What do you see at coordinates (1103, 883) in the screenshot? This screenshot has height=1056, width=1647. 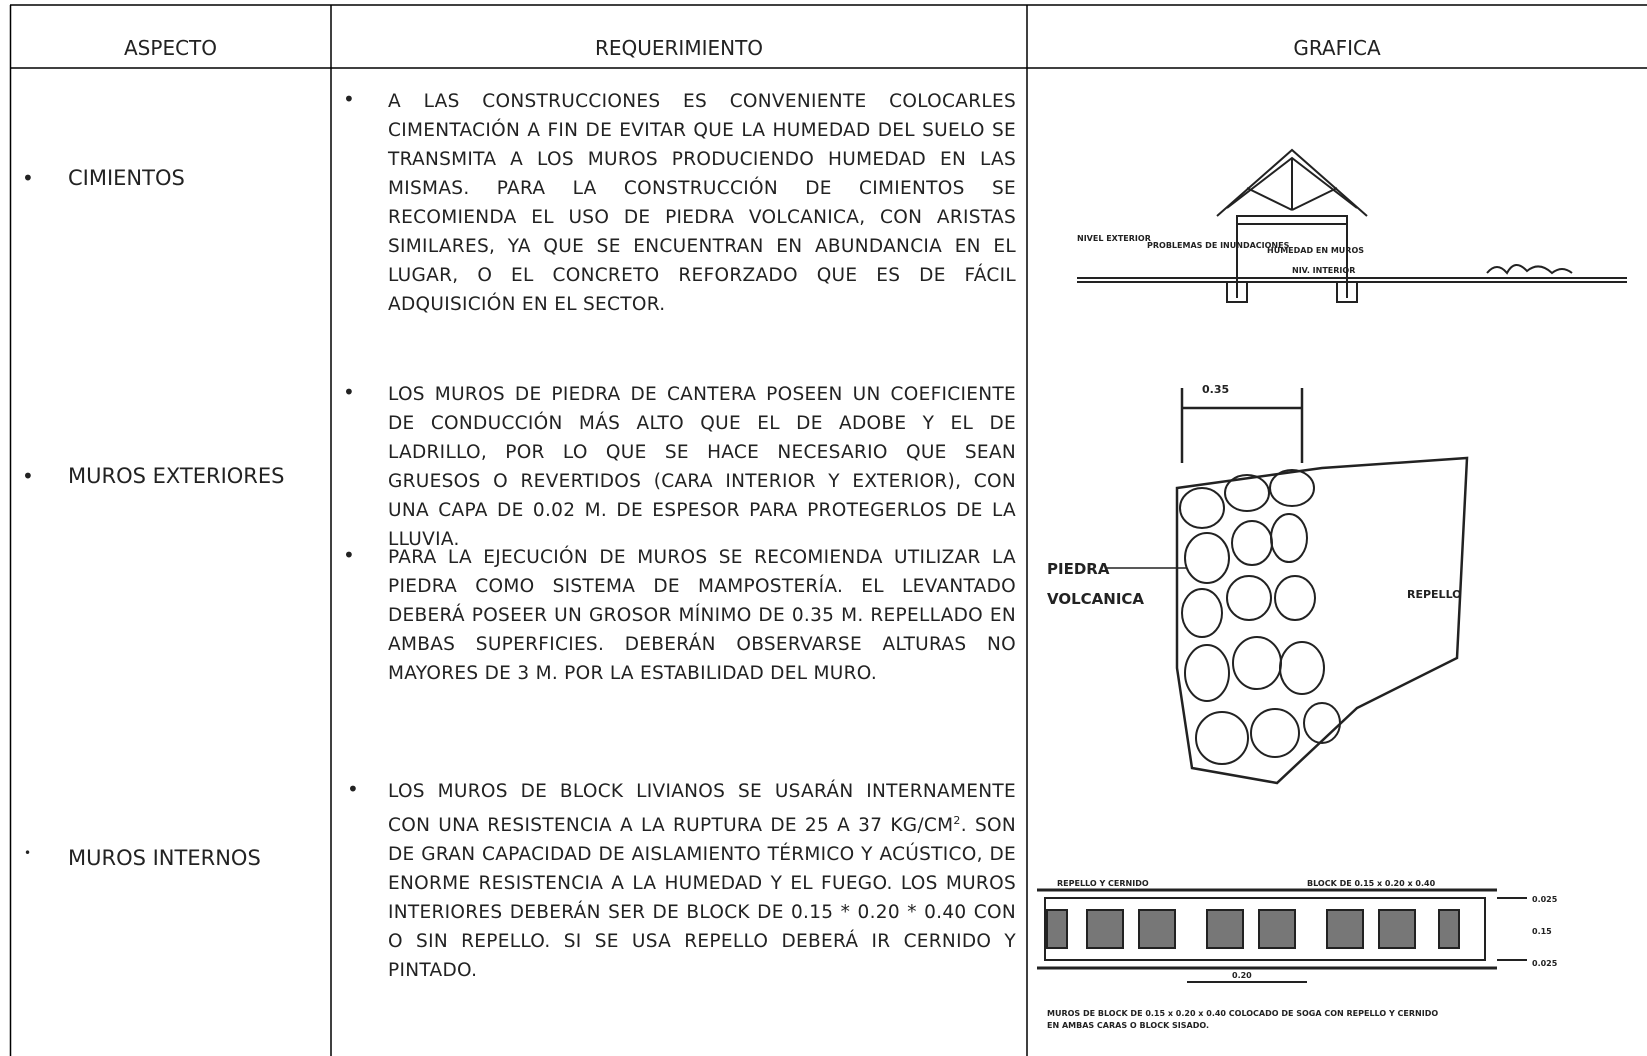 I see `drawing-label: REPELLO Y CERNIDO` at bounding box center [1103, 883].